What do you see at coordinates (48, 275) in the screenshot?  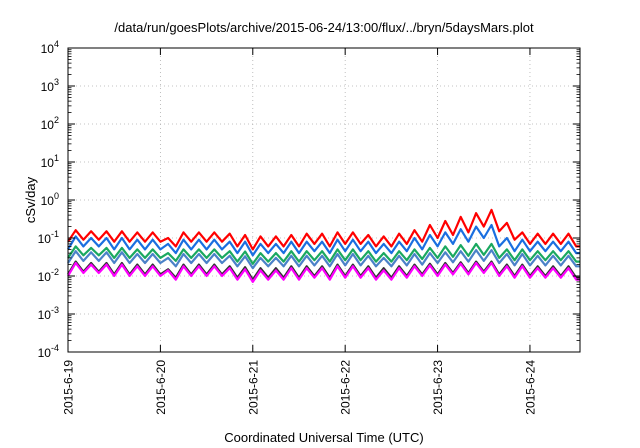 I see `y-tick-label: 10⁻²` at bounding box center [48, 275].